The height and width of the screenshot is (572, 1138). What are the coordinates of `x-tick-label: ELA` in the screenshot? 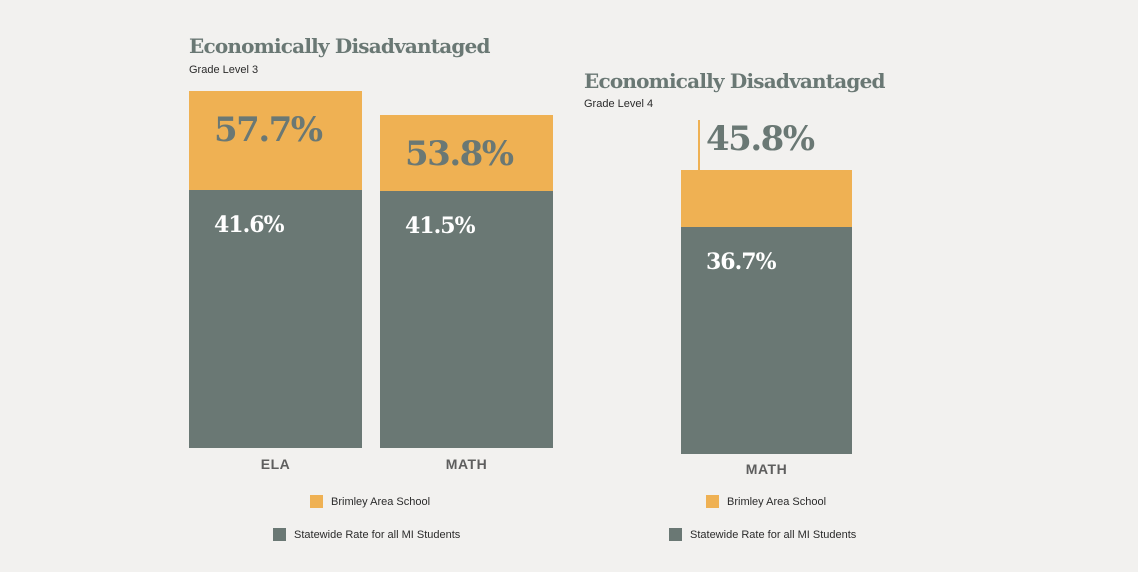 It's located at (275, 464).